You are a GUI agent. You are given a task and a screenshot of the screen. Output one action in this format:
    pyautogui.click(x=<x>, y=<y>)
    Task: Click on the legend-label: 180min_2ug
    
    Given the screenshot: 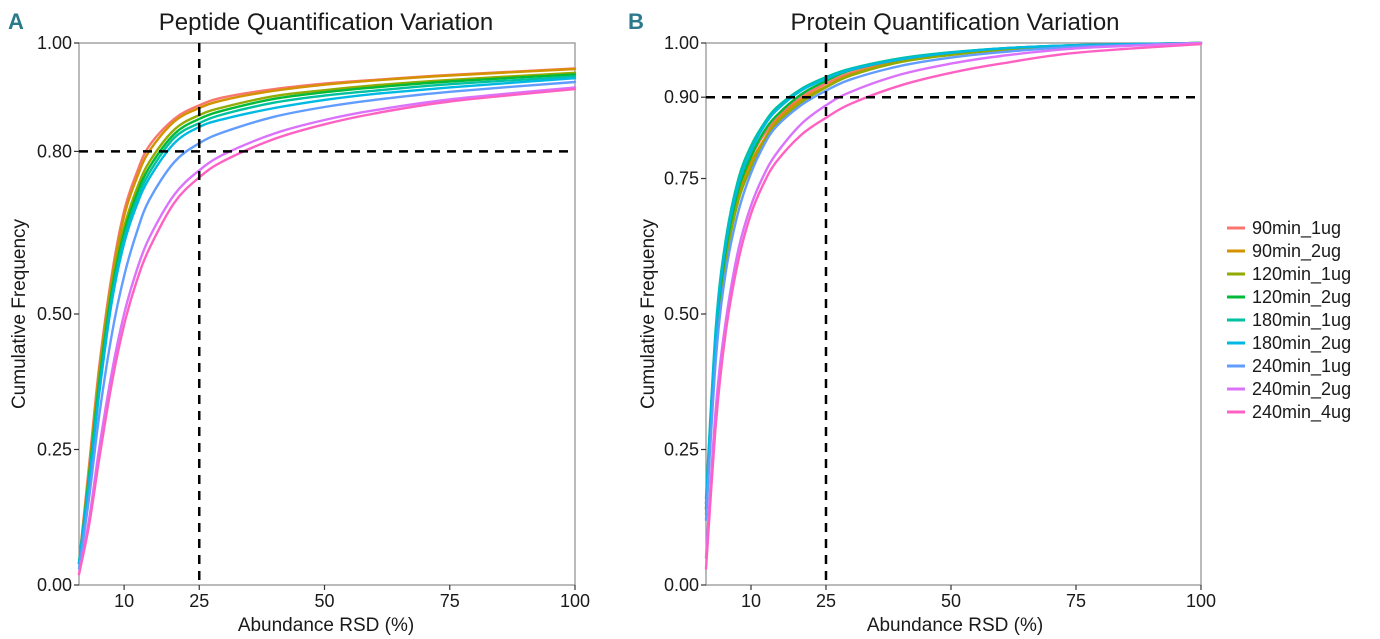 What is the action you would take?
    pyautogui.click(x=1301, y=343)
    